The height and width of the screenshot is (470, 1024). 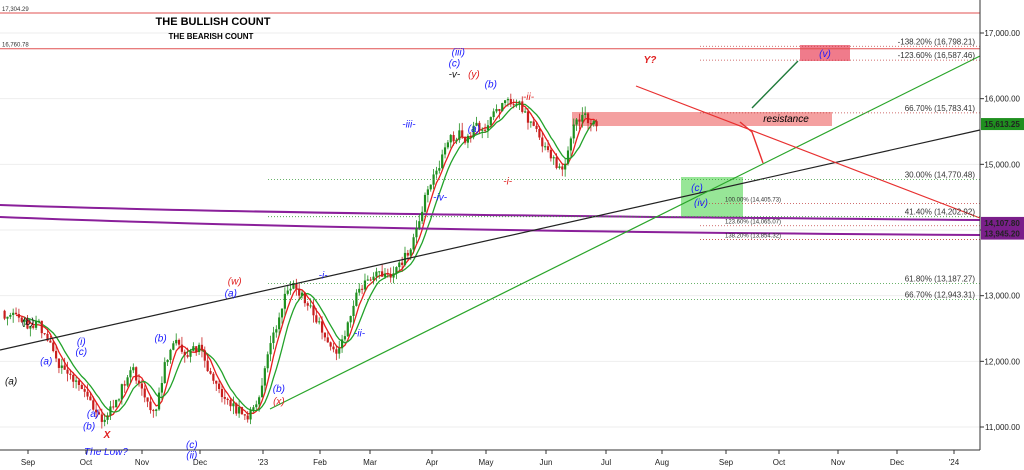 I want to click on top-level-label: 17,304.29, so click(x=15, y=10).